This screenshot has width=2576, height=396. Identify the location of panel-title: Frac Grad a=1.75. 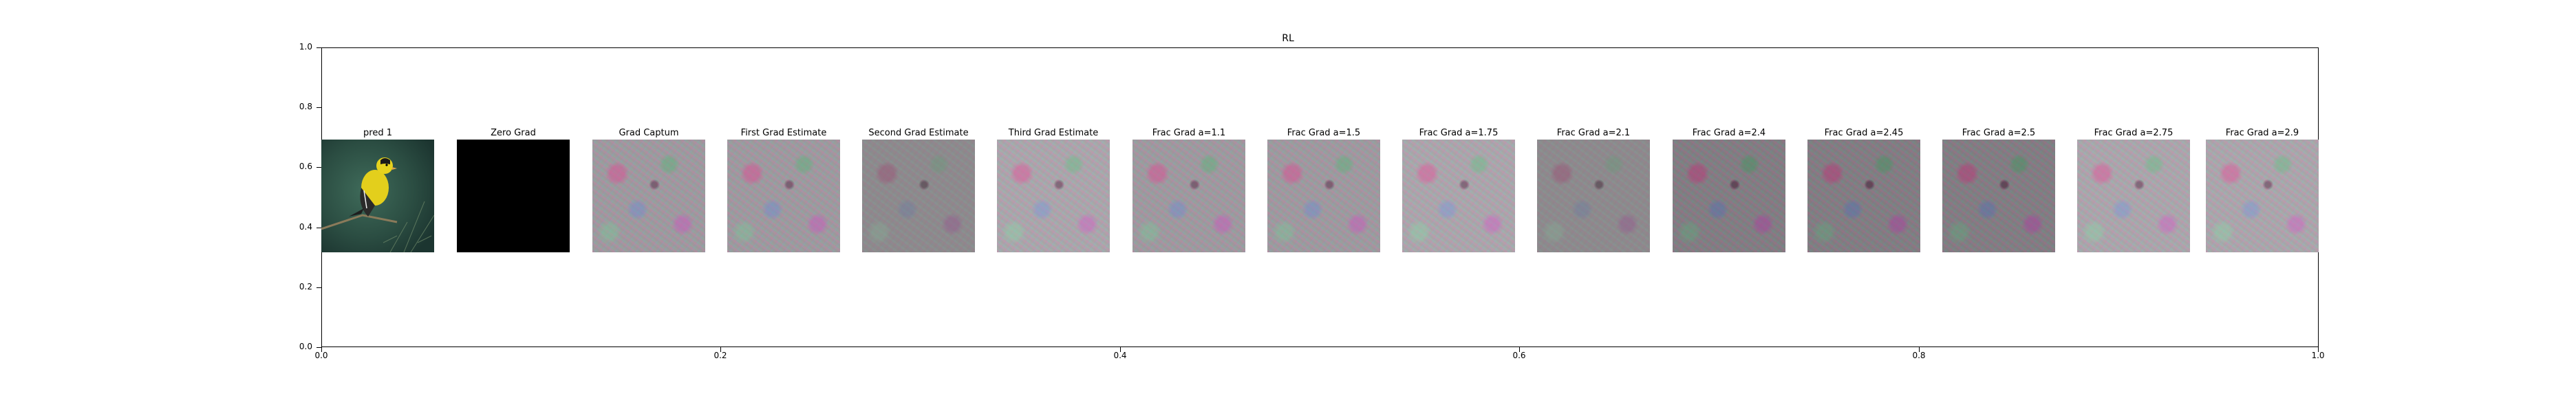
(1459, 133).